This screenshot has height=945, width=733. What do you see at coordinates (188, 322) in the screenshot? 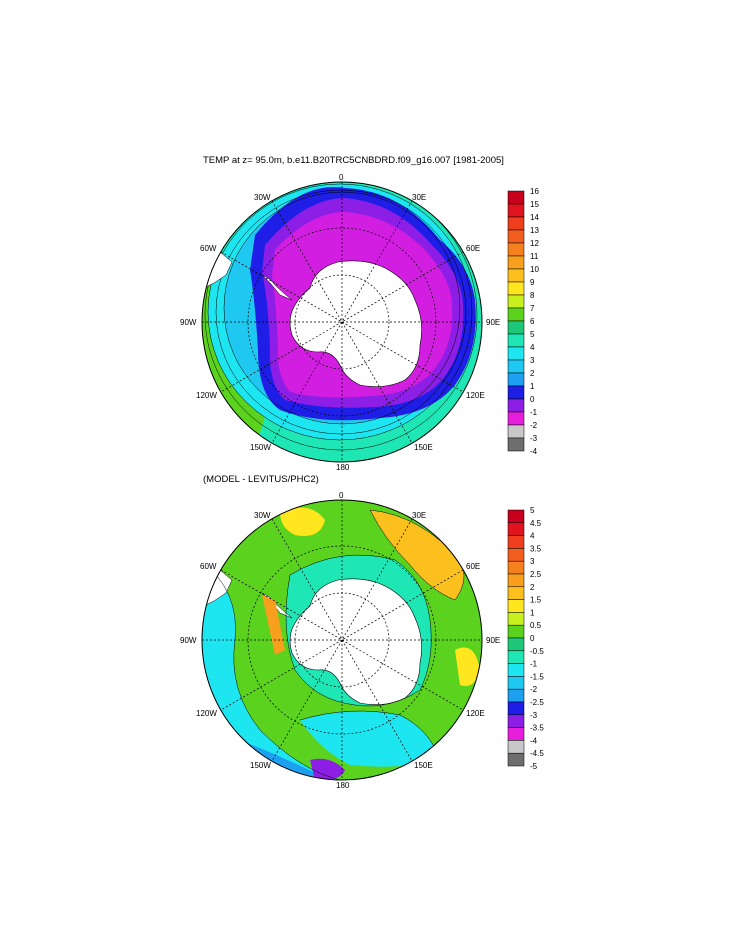
I see `top-lon-90w: 90W` at bounding box center [188, 322].